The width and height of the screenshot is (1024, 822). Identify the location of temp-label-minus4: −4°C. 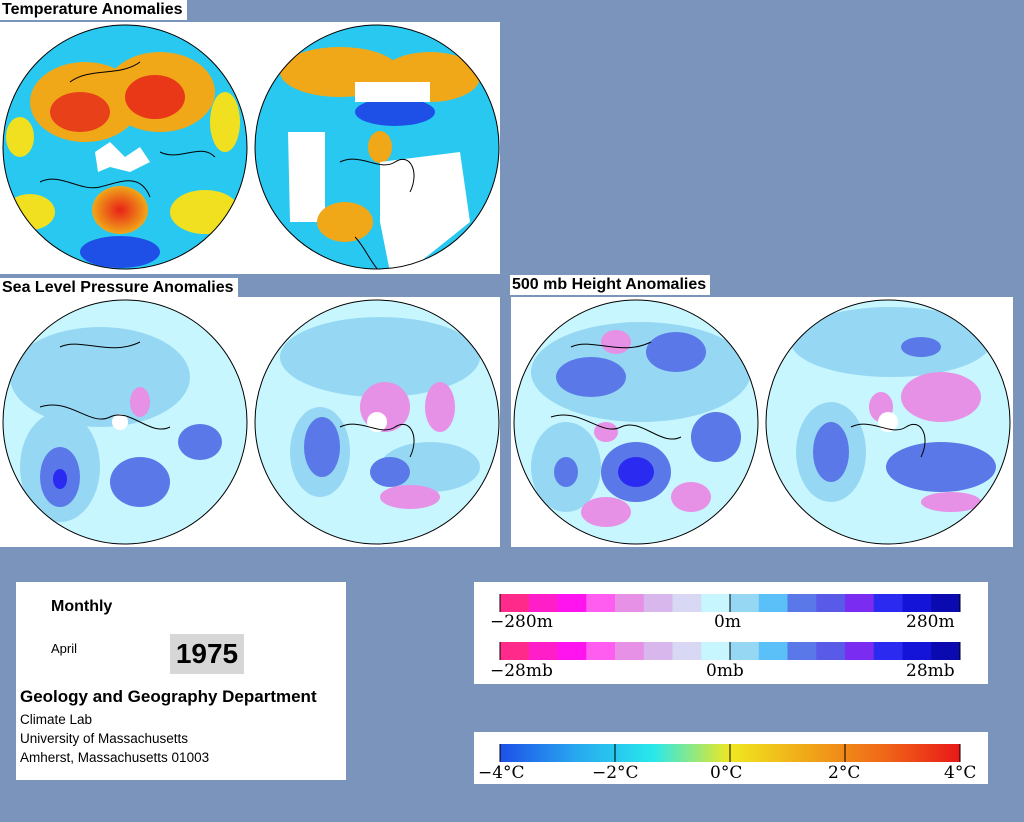
(501, 773).